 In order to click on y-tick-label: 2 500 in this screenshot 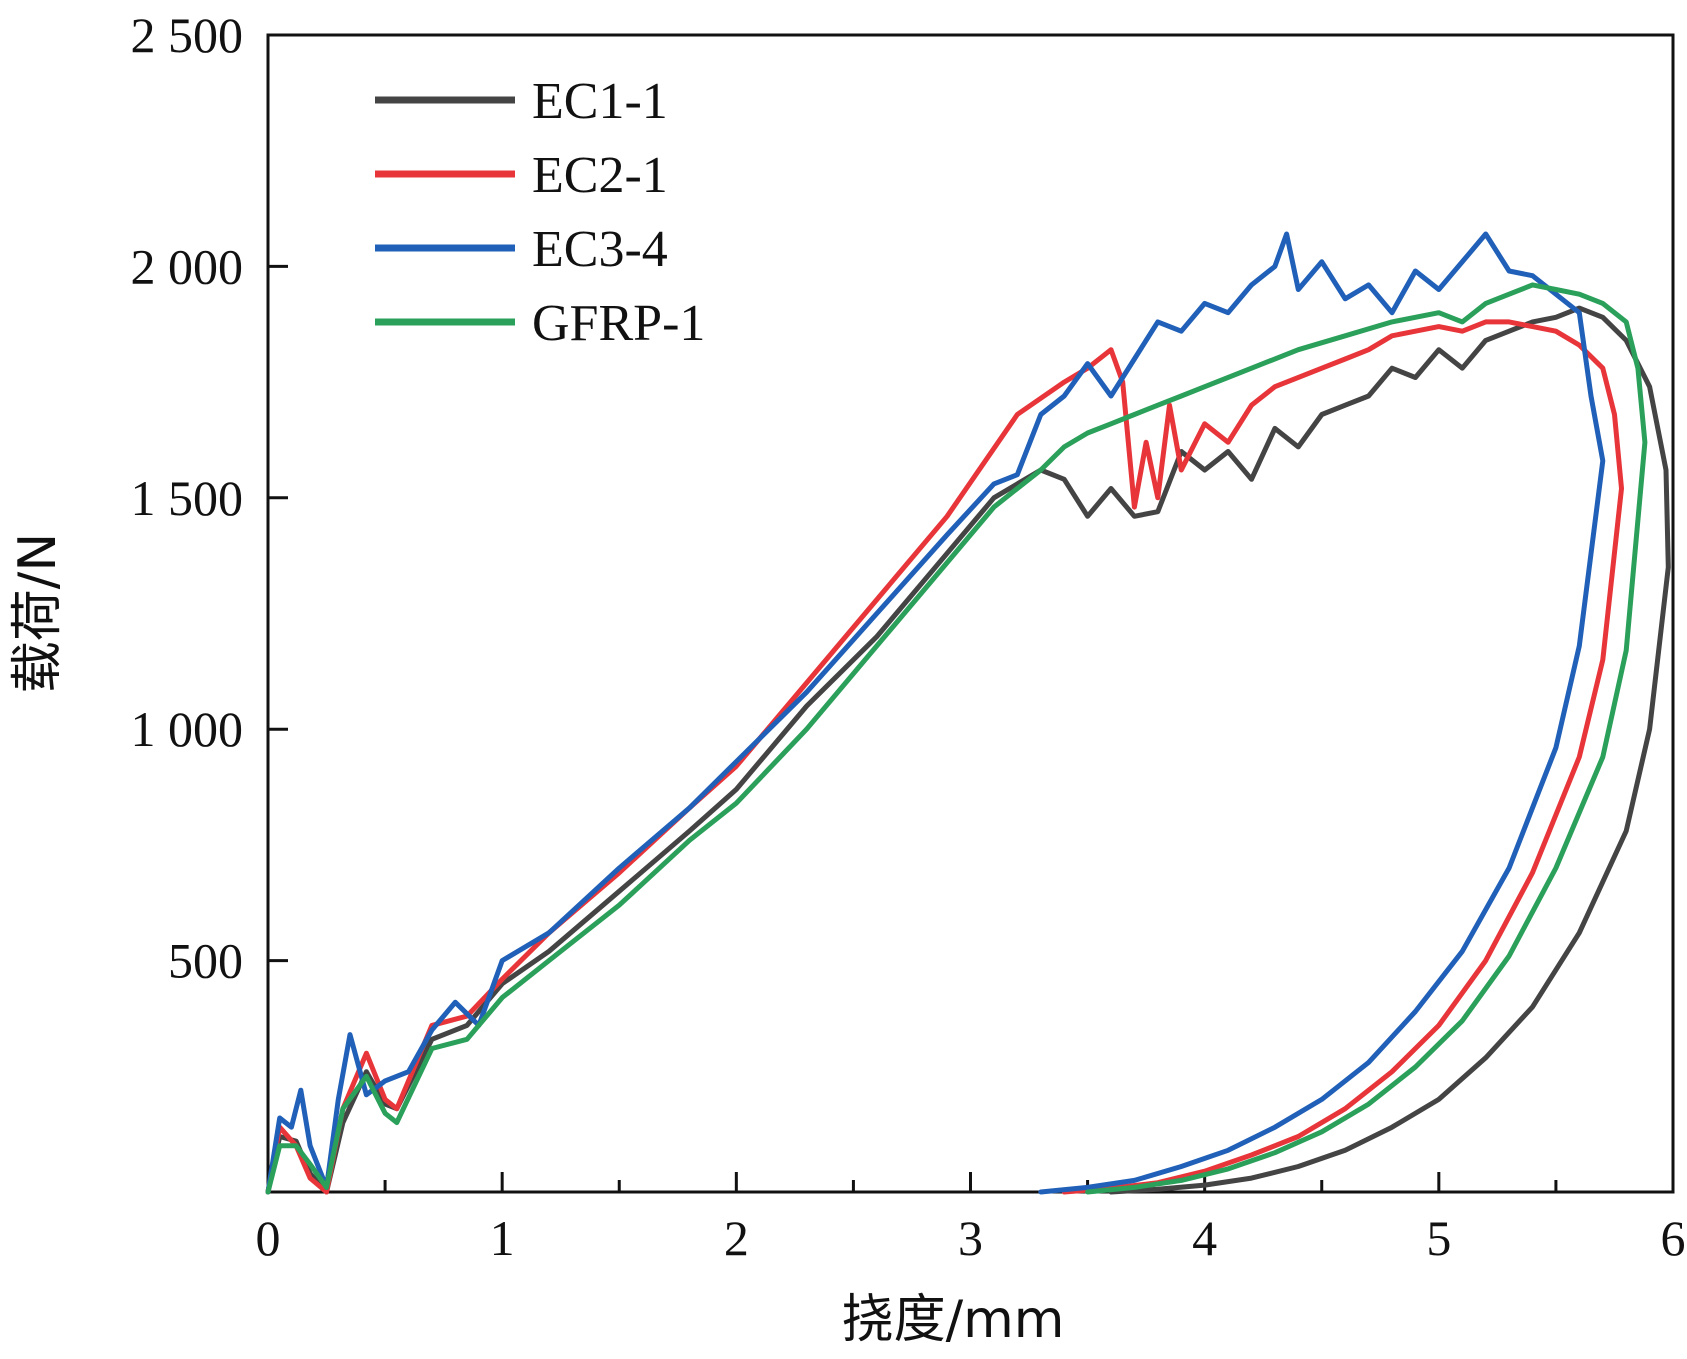, I will do `click(187, 35)`.